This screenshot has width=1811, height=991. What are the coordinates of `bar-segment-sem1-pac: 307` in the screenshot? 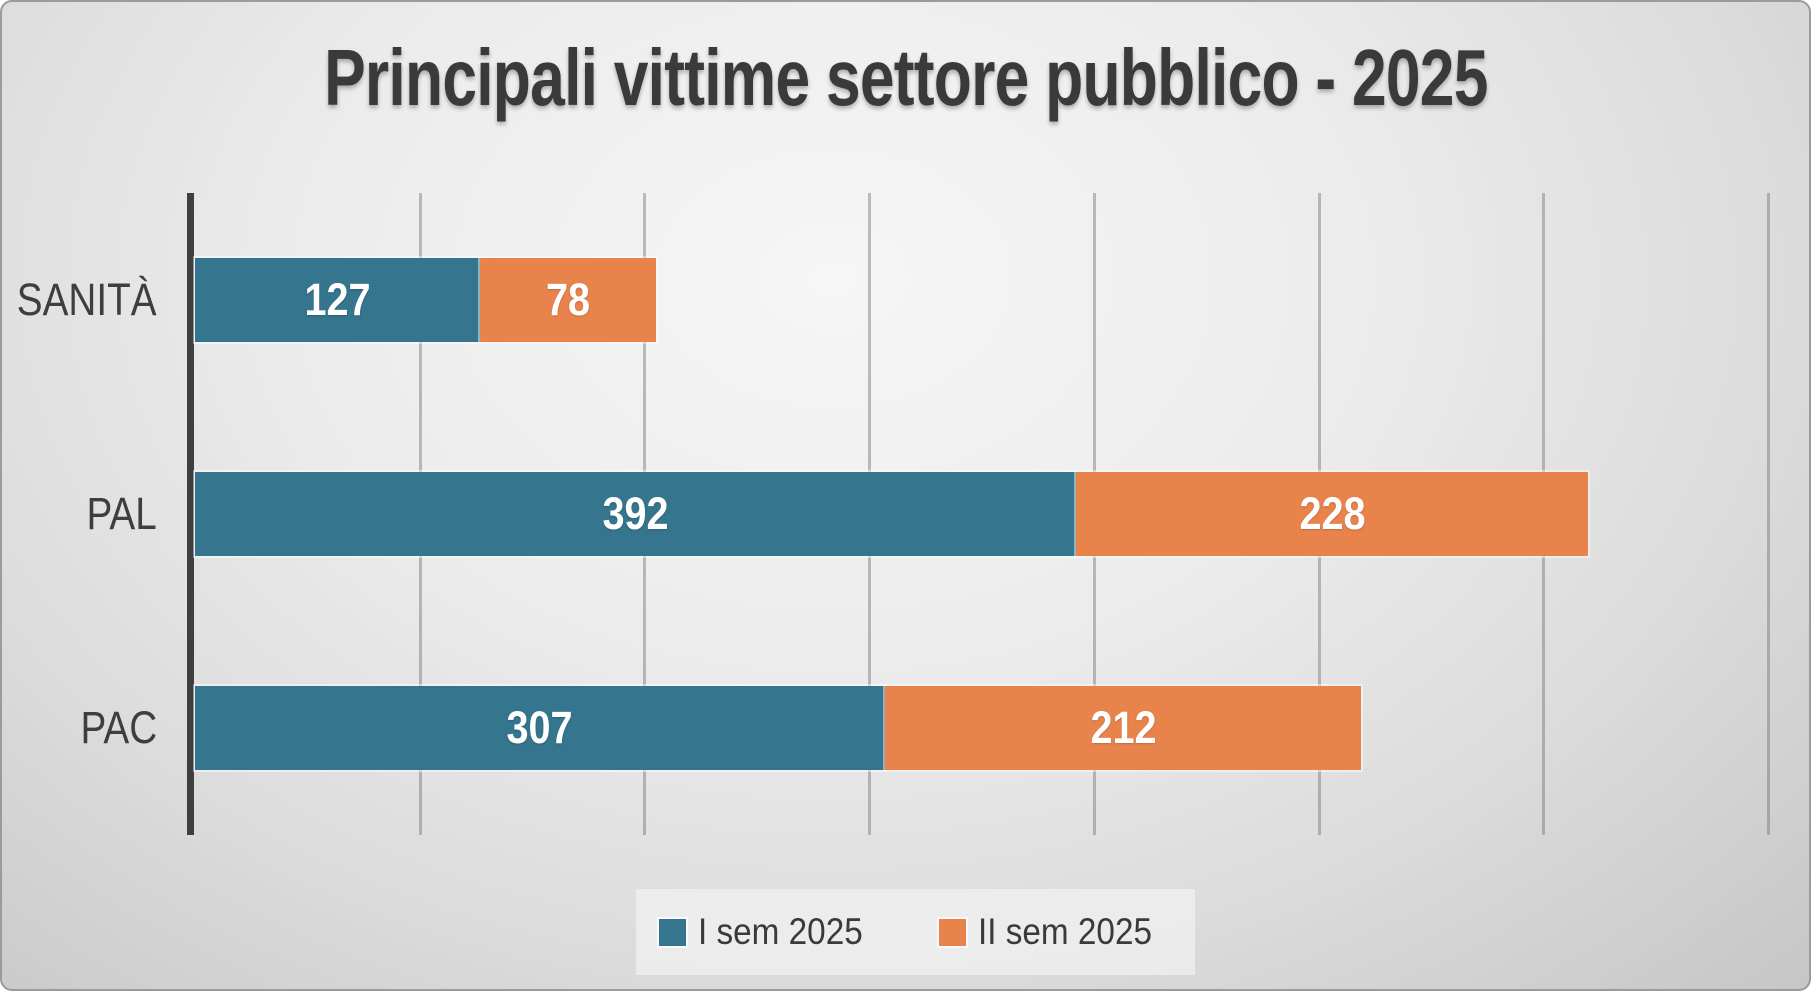 It's located at (540, 728).